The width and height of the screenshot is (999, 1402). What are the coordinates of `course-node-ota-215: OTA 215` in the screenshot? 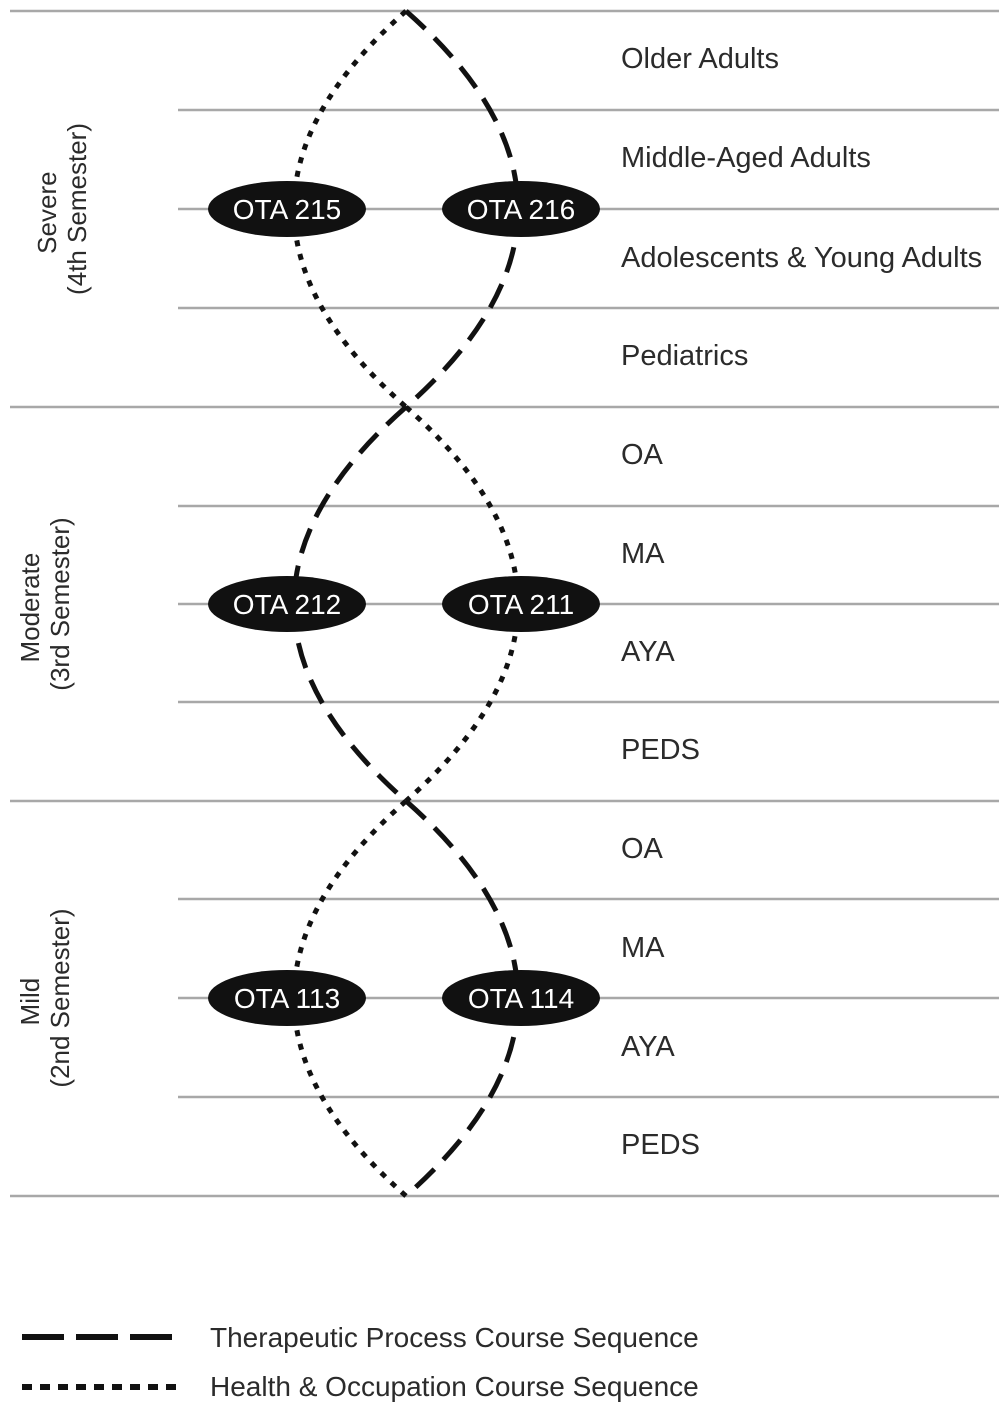 It's located at (287, 209).